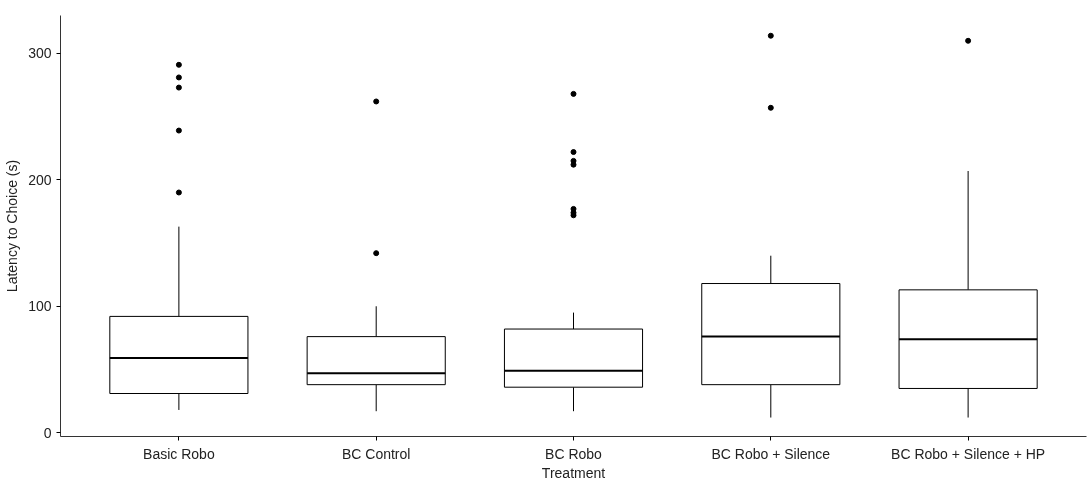 This screenshot has height=491, width=1091. I want to click on x-tick-label: BC Robo + Silence + HP, so click(968, 453).